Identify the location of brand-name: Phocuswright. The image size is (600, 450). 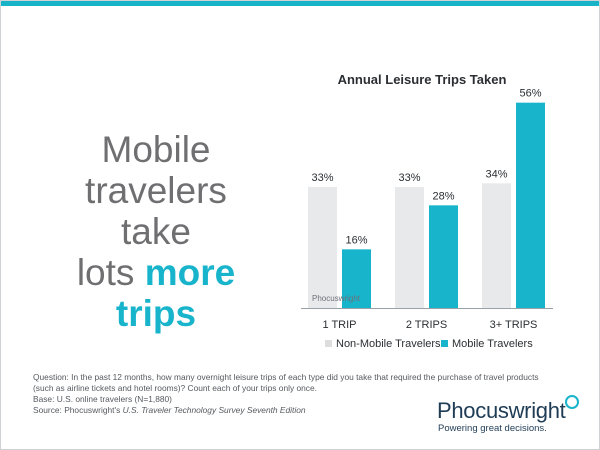
(501, 410).